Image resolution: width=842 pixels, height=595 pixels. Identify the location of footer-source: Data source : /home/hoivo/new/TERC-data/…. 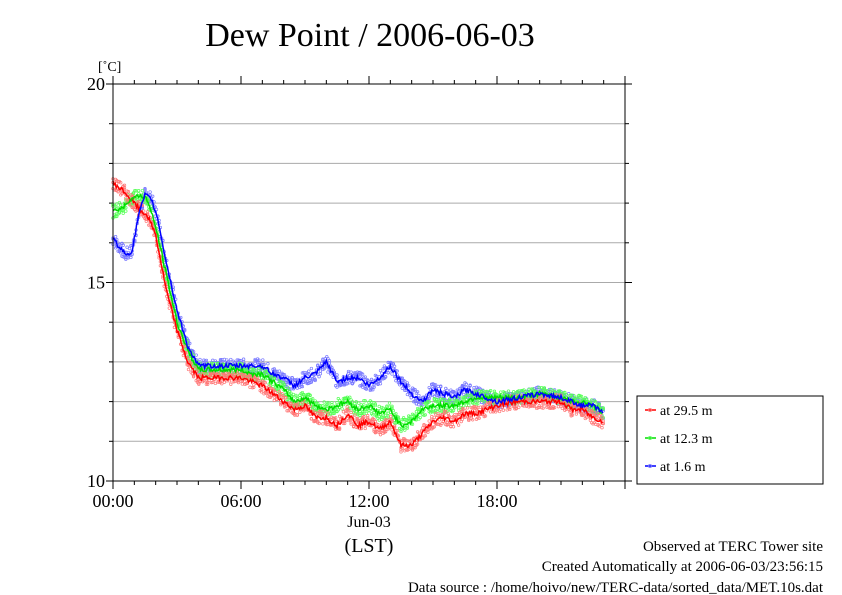
(616, 587).